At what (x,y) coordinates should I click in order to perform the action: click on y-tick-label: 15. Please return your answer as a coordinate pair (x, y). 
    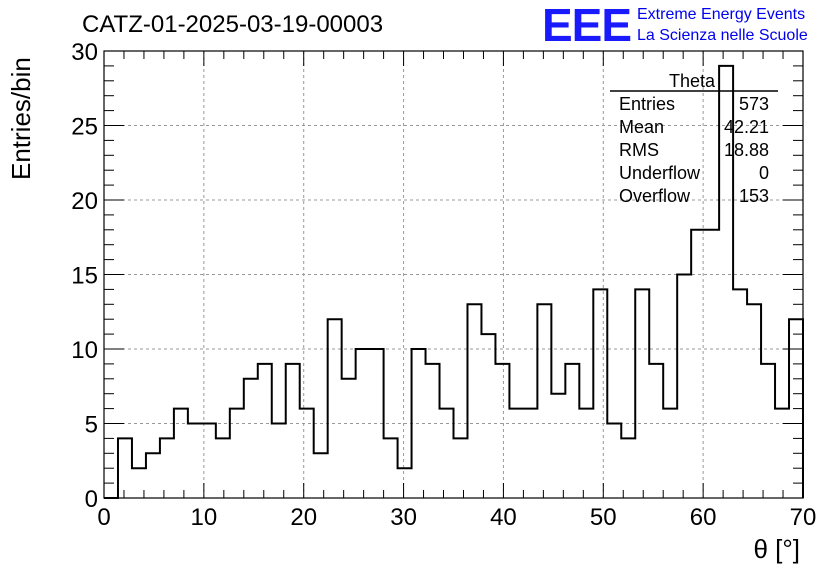
    Looking at the image, I should click on (84, 276).